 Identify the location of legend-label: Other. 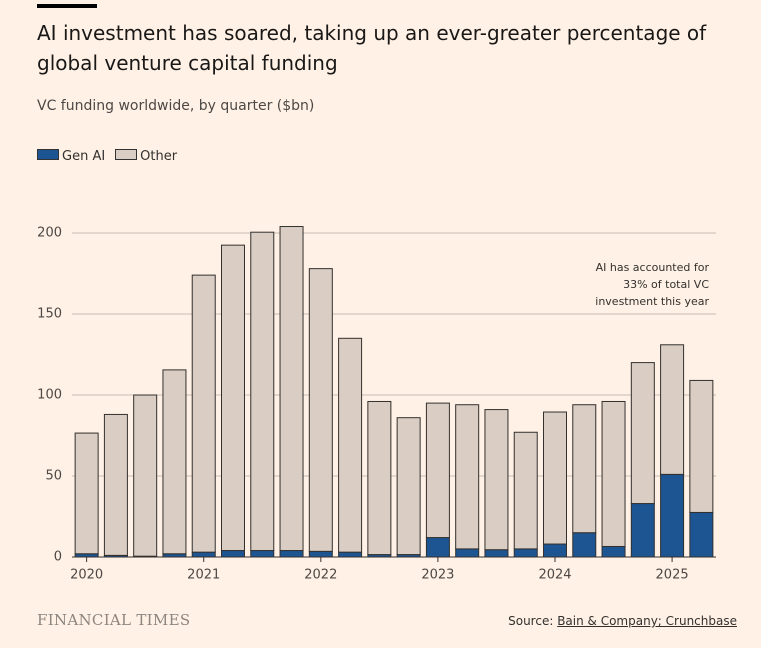
(159, 156).